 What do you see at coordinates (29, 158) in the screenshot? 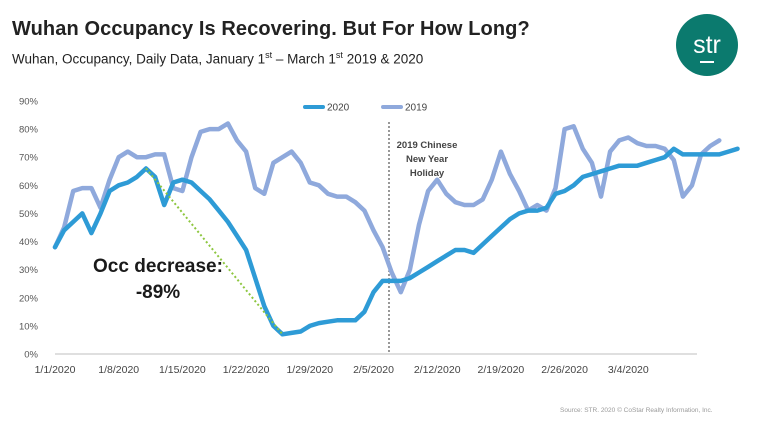
I see `y-tick-label: 70%` at bounding box center [29, 158].